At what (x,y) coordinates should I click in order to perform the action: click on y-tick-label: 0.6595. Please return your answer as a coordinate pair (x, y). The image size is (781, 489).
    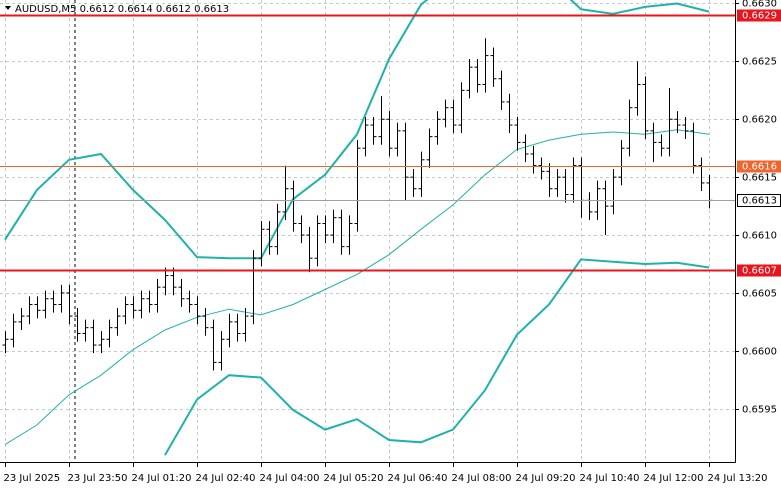
    Looking at the image, I should click on (759, 410).